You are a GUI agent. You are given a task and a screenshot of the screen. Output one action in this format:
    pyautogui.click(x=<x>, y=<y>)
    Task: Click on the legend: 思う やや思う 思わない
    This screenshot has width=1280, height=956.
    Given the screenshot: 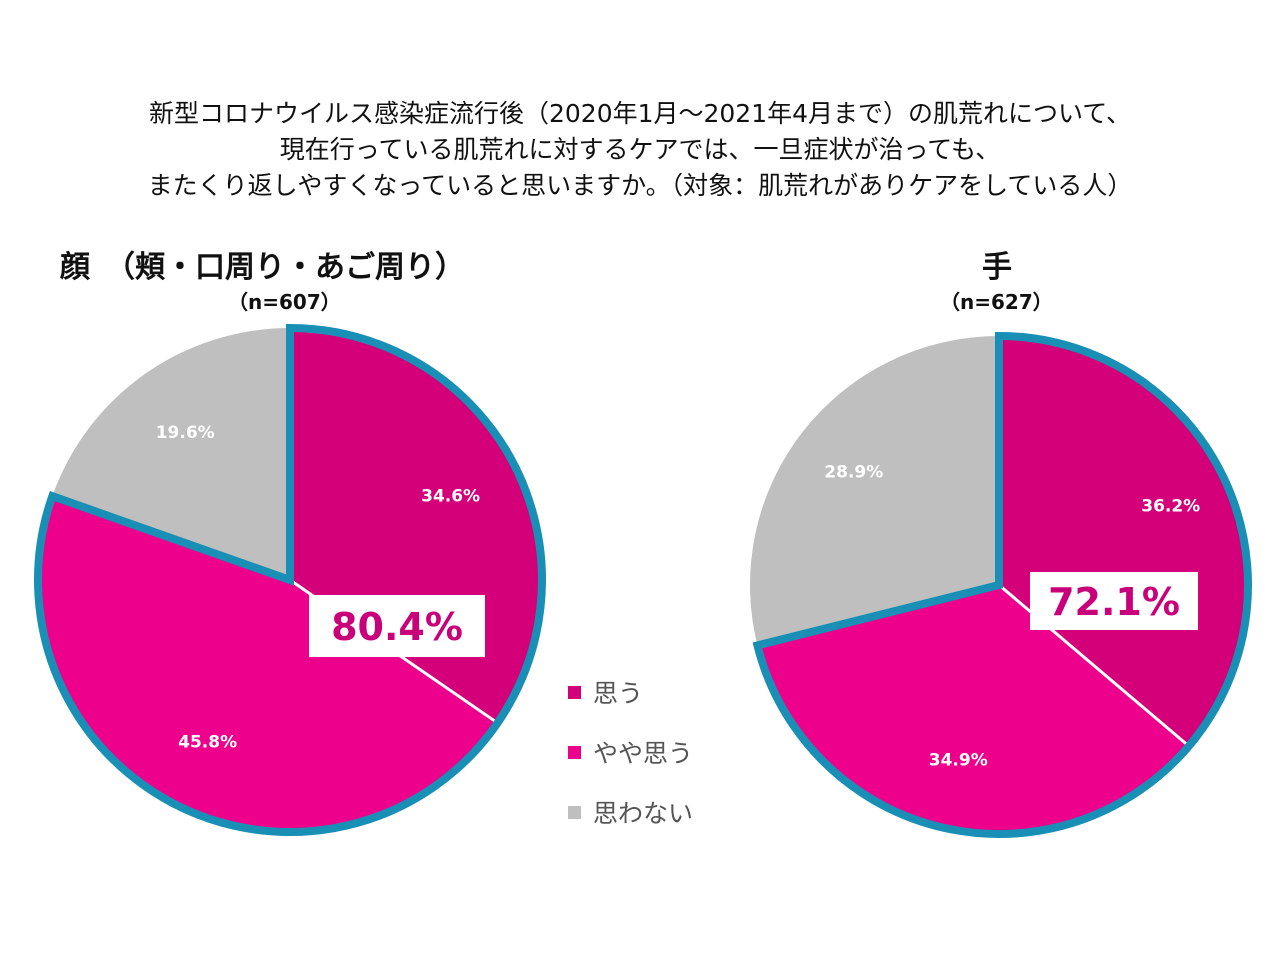 What is the action you would take?
    pyautogui.click(x=630, y=752)
    